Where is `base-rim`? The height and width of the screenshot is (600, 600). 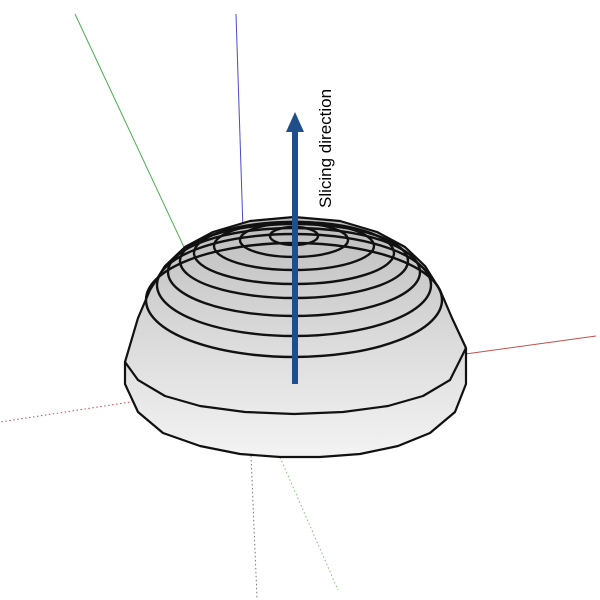
base-rim is located at coordinates (295, 381).